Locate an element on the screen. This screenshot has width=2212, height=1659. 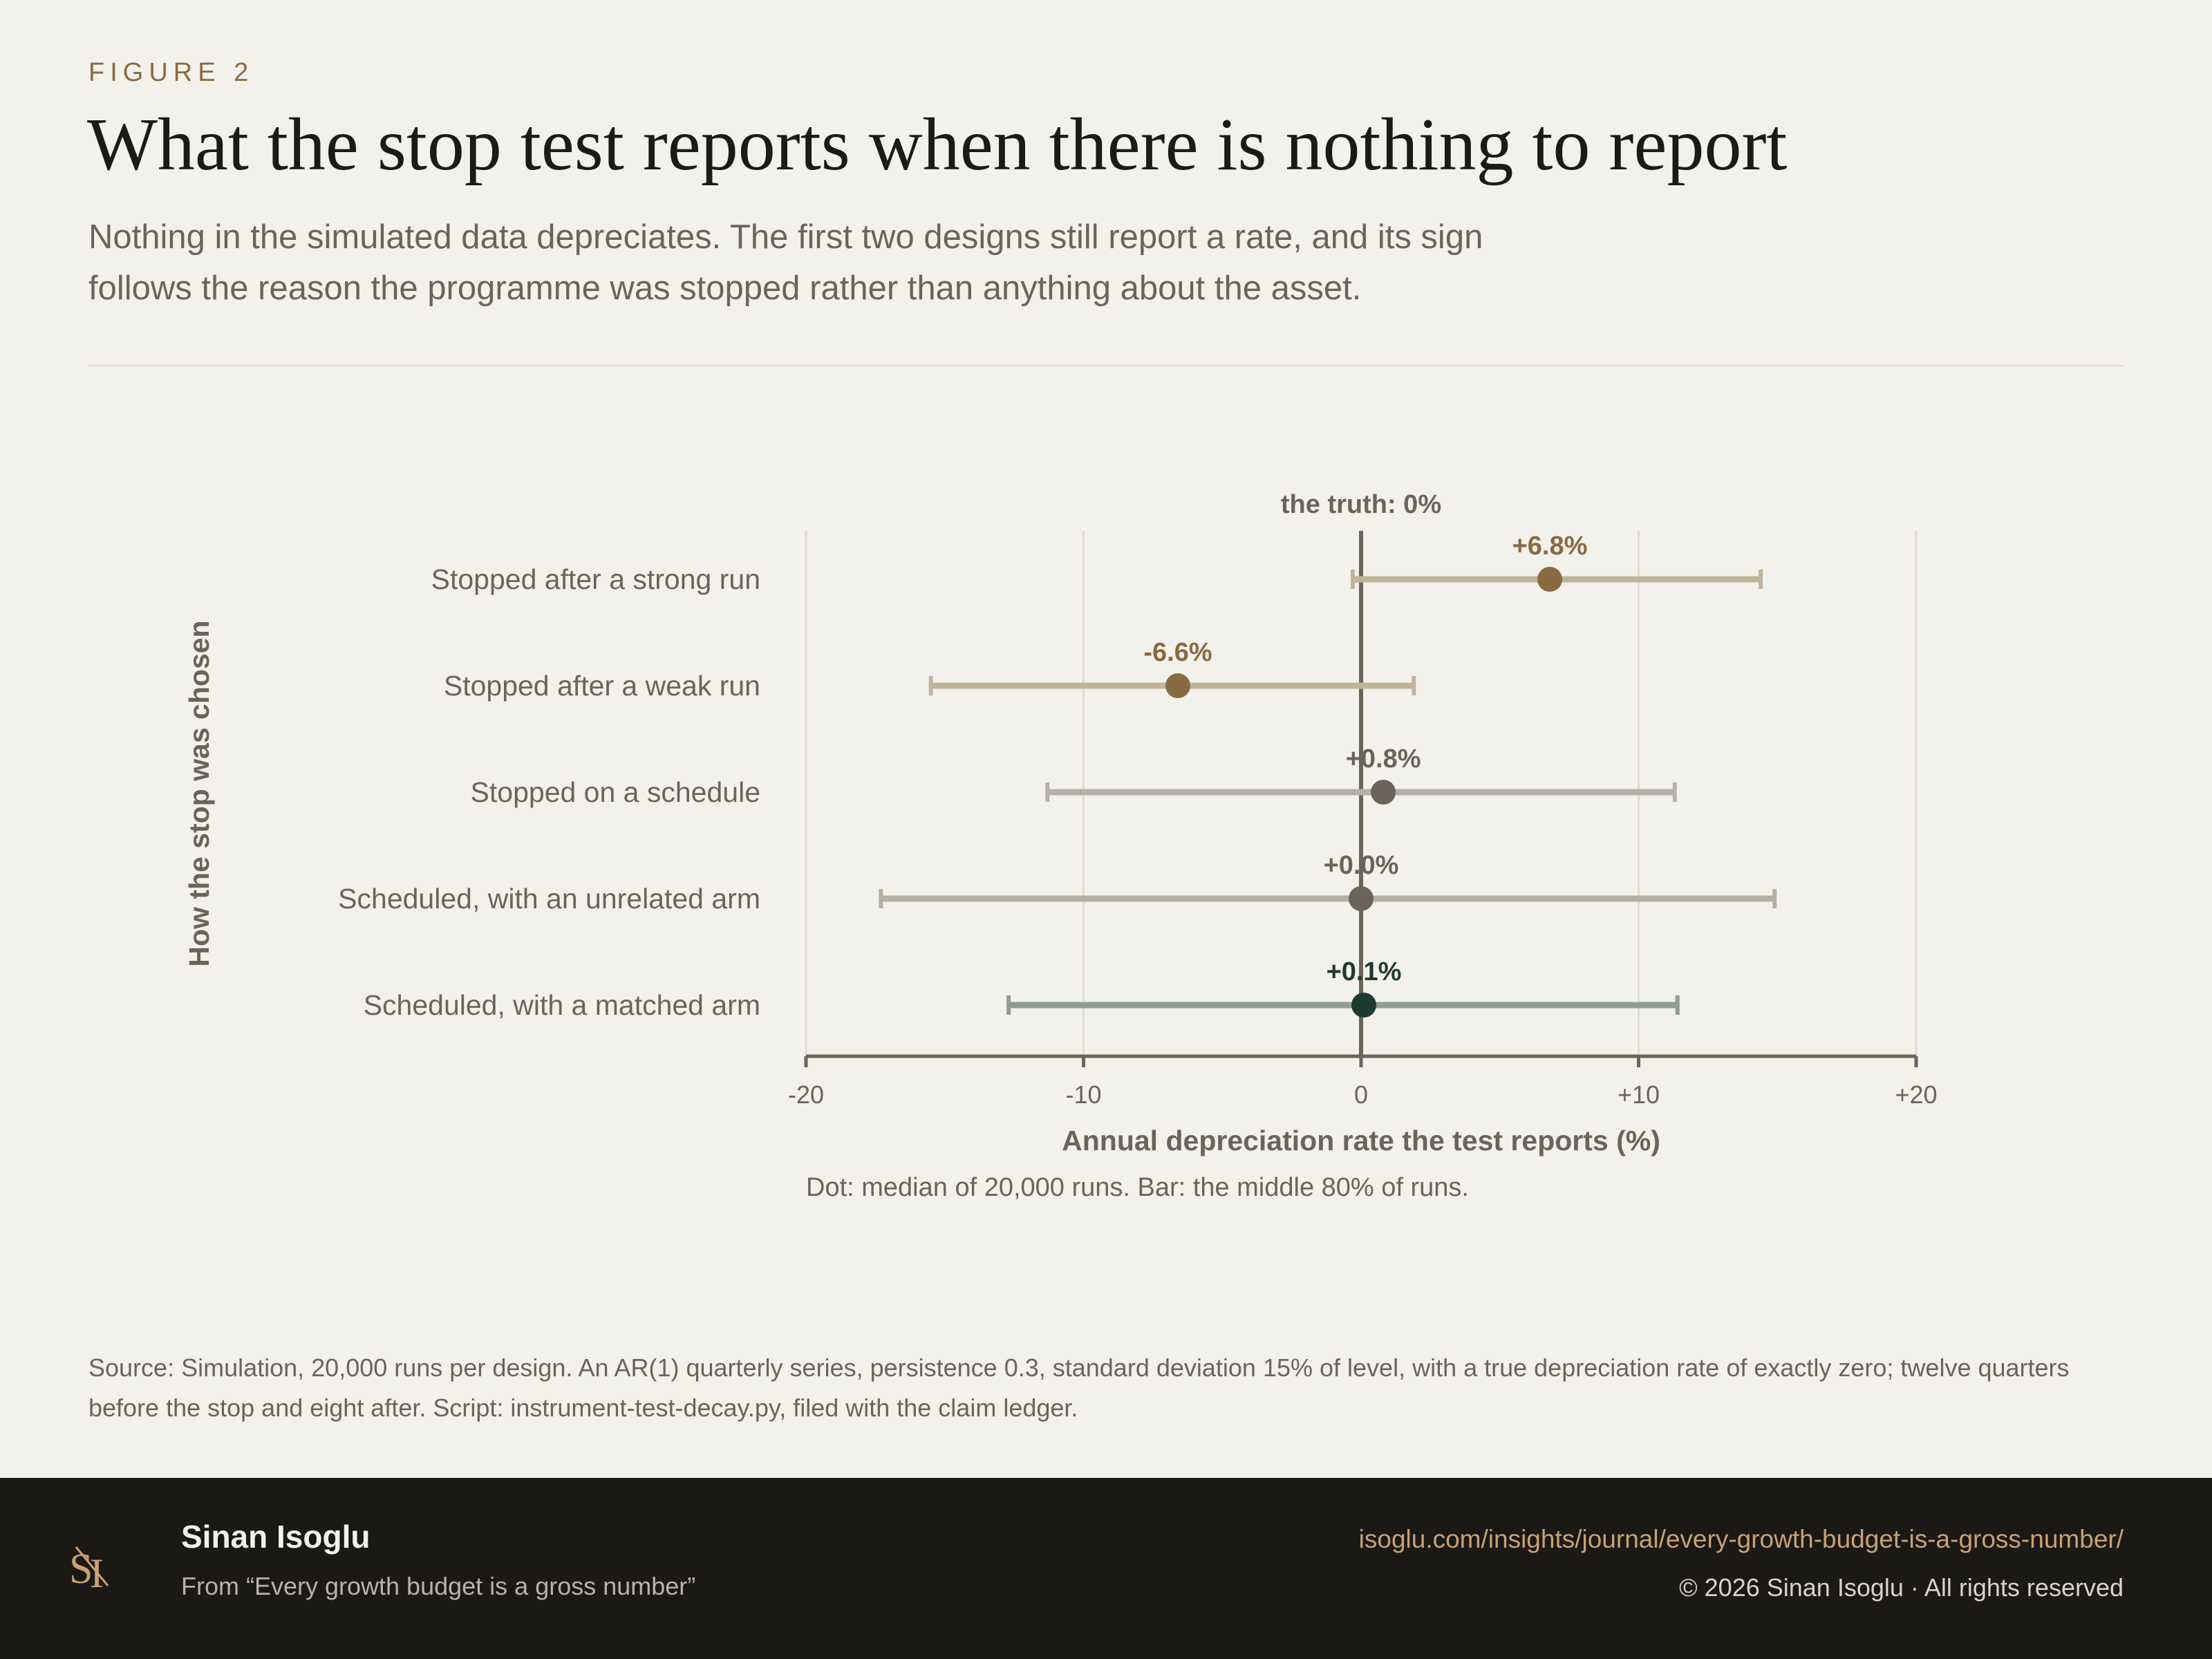
y-axis-title: How the stop was chosen is located at coordinates (199, 793).